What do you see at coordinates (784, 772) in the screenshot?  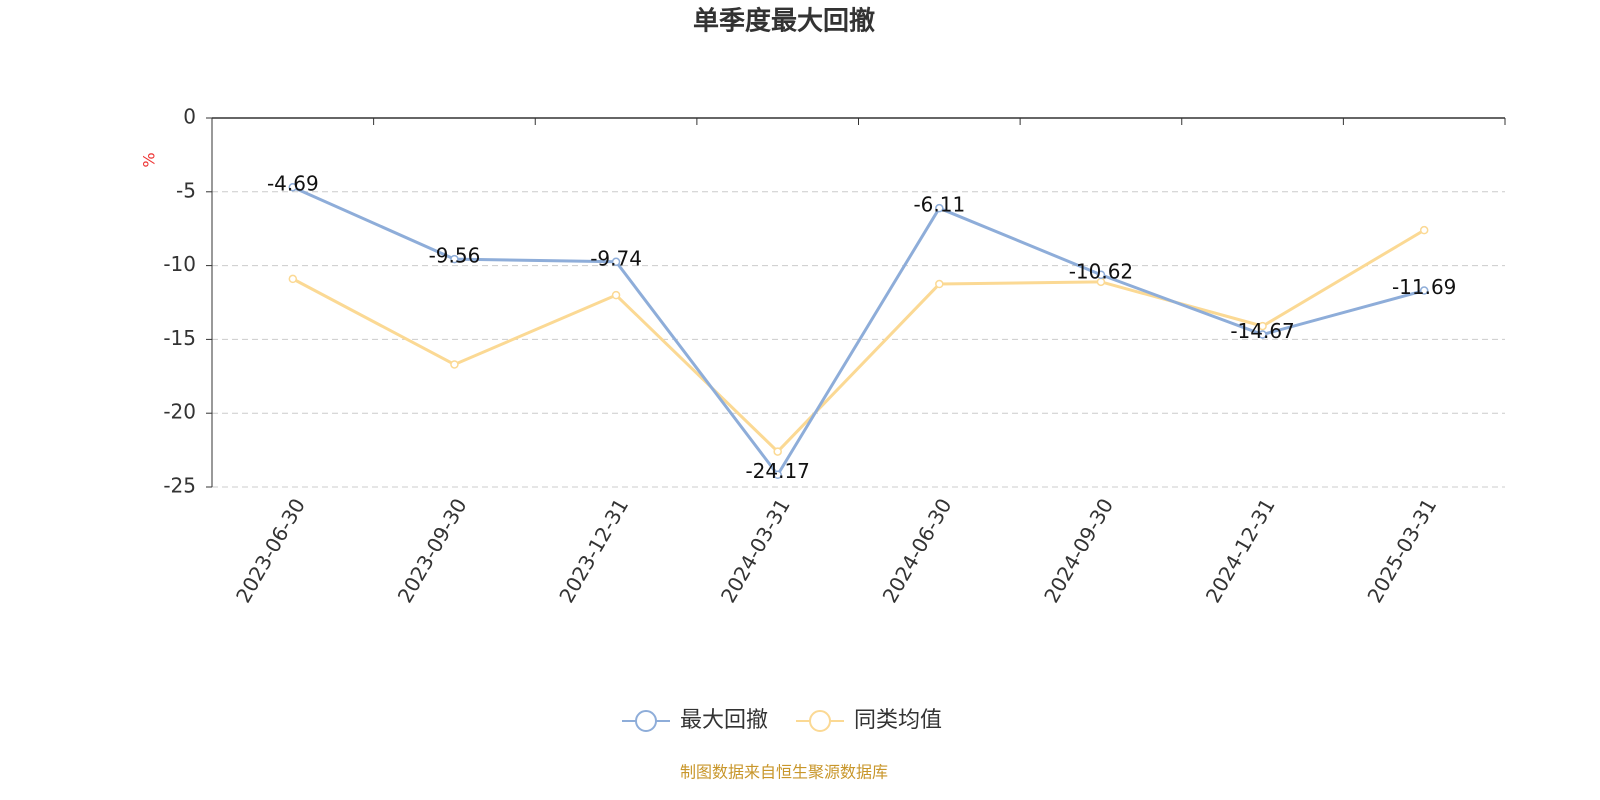 I see `source-note: 制图数据来自恒生聚源数据库` at bounding box center [784, 772].